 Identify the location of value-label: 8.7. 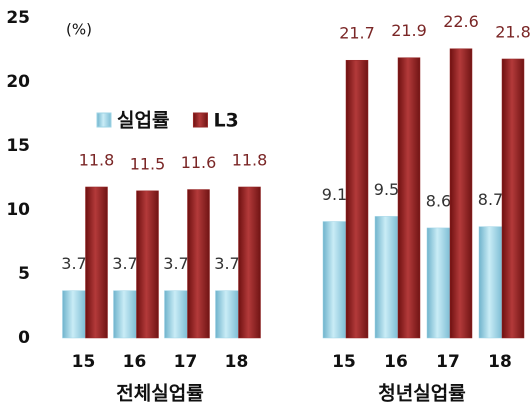
(490, 199).